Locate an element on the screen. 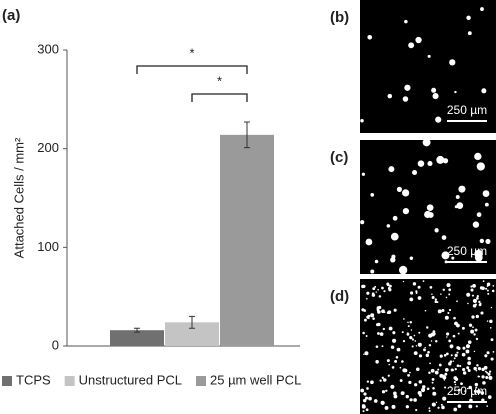  scale-label: 250 µm is located at coordinates (467, 391).